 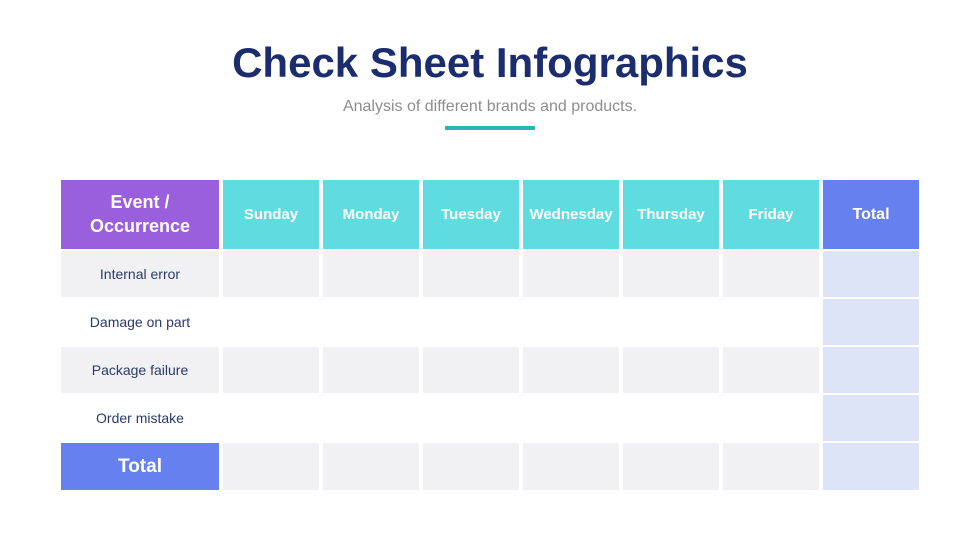 I want to click on day-header-tuesday: Tuesday, so click(x=471, y=214).